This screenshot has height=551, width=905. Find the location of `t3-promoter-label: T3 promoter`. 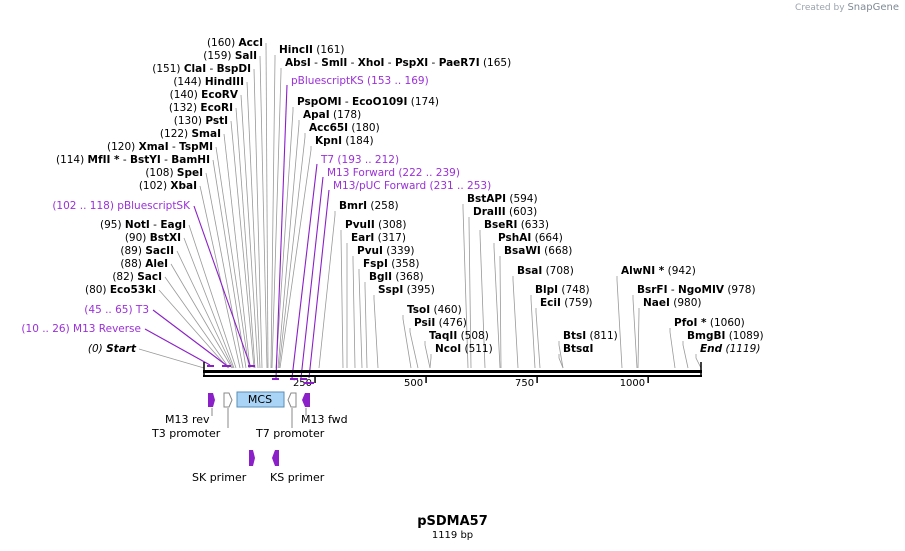

t3-promoter-label: T3 promoter is located at coordinates (186, 433).